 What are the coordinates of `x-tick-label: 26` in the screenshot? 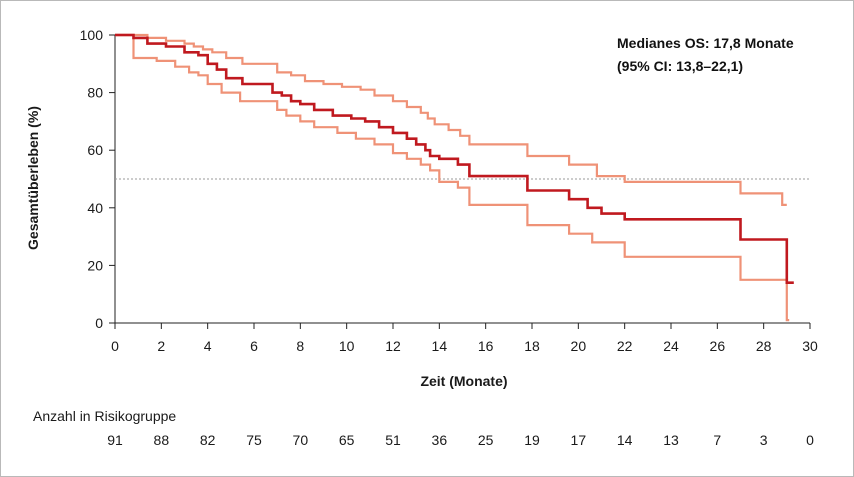 It's located at (718, 346).